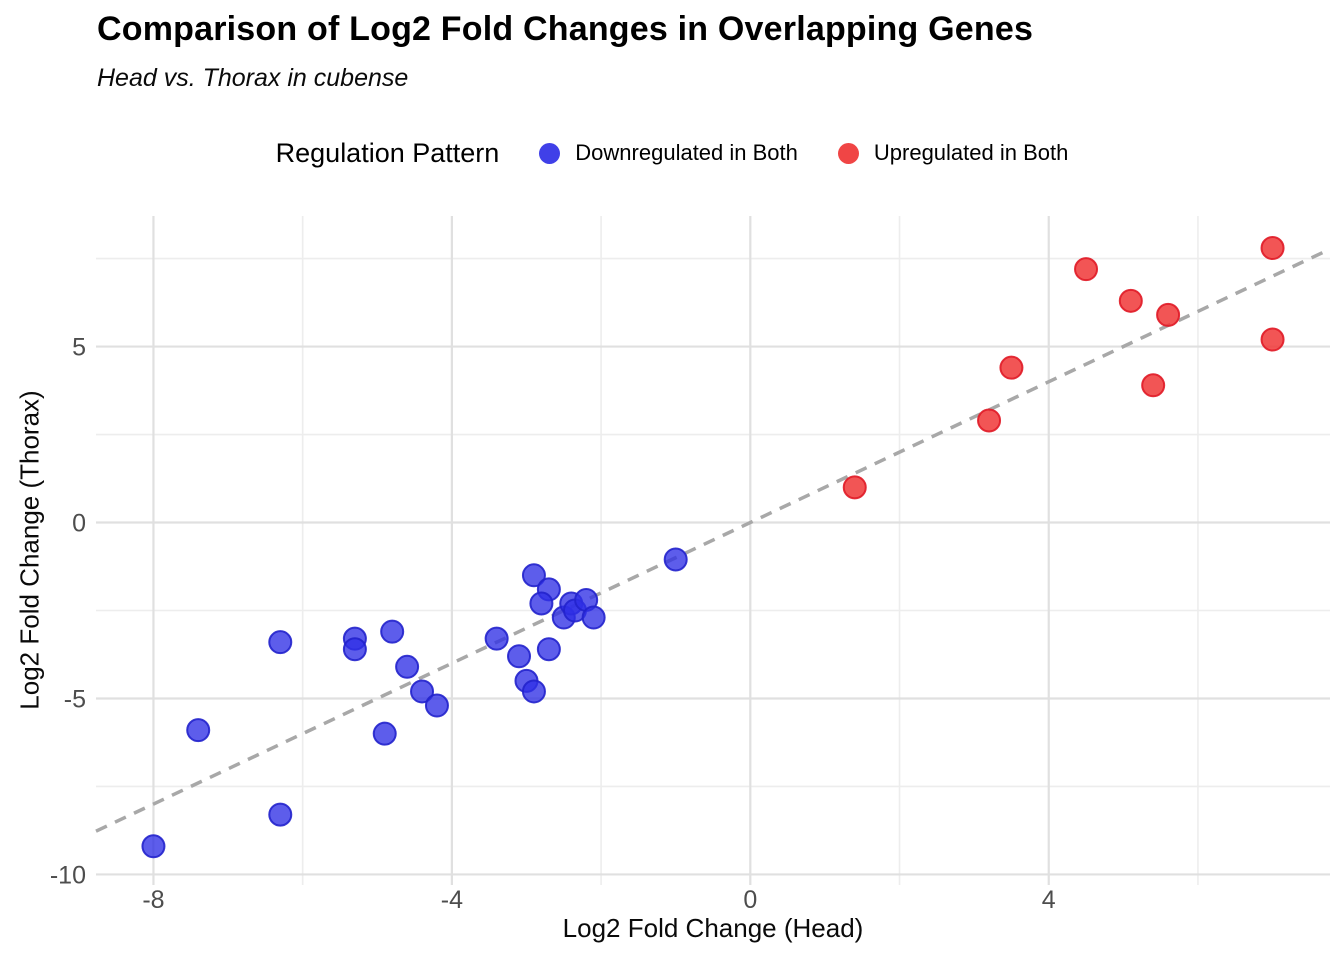  I want to click on x-tick-label: 4, so click(1049, 900).